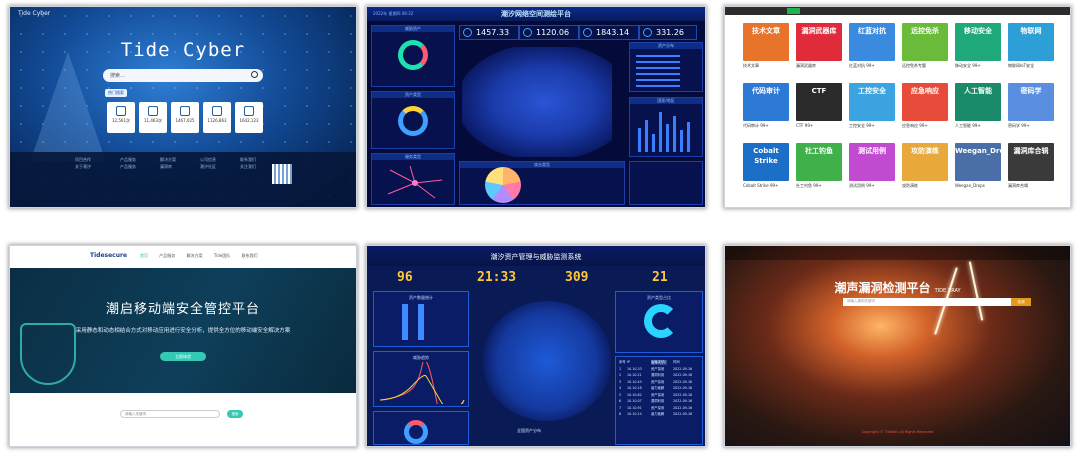  Describe the element at coordinates (666, 127) in the screenshot. I see `dashboard-widget: 国家/地区` at that location.